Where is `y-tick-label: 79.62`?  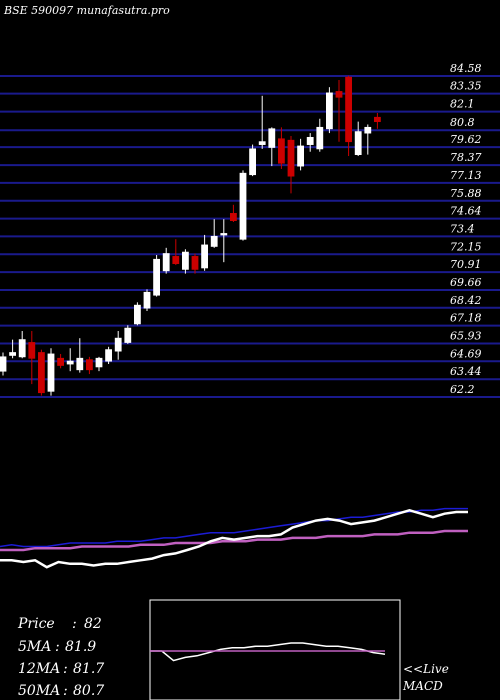
y-tick-label: 79.62 is located at coordinates (466, 139).